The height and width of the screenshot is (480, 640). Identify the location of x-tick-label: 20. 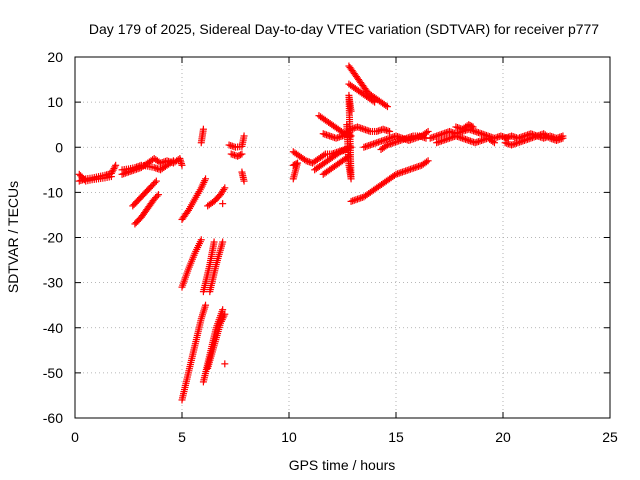
(503, 437).